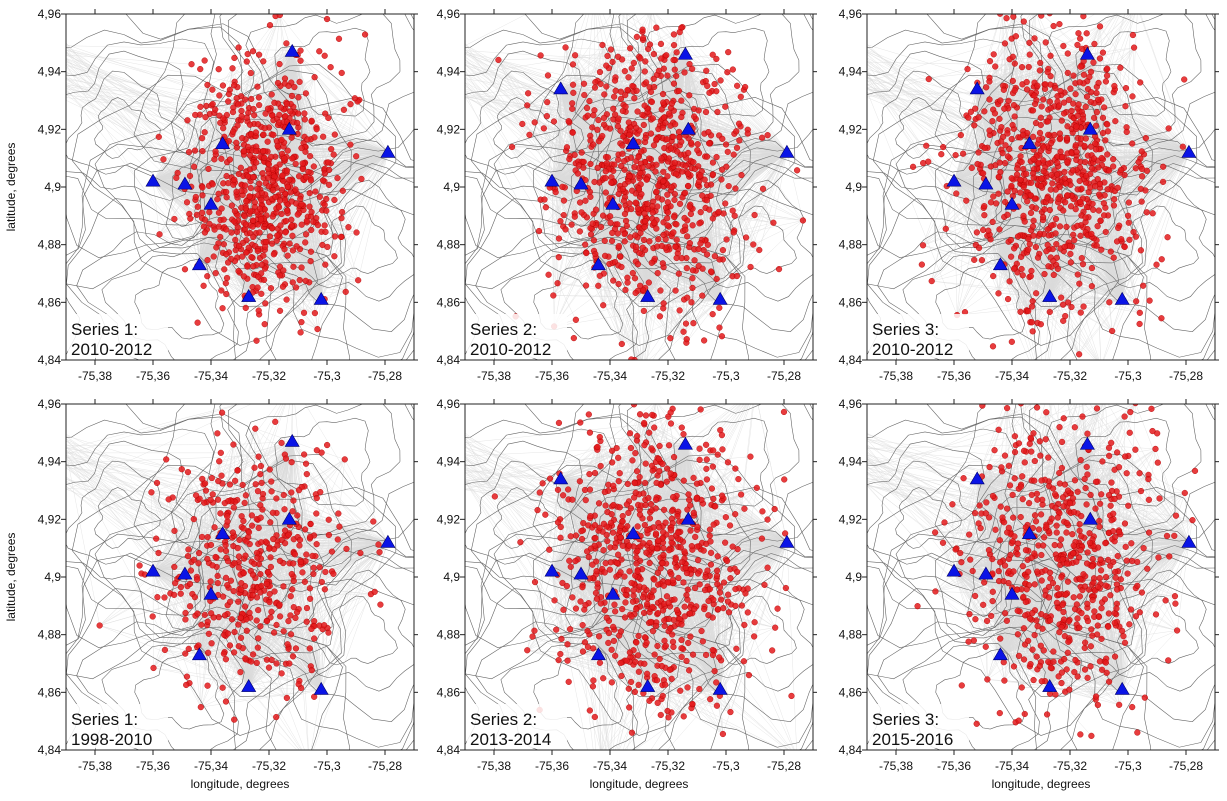 This screenshot has height=801, width=1227. I want to click on x-tick-label: -75,34, so click(211, 376).